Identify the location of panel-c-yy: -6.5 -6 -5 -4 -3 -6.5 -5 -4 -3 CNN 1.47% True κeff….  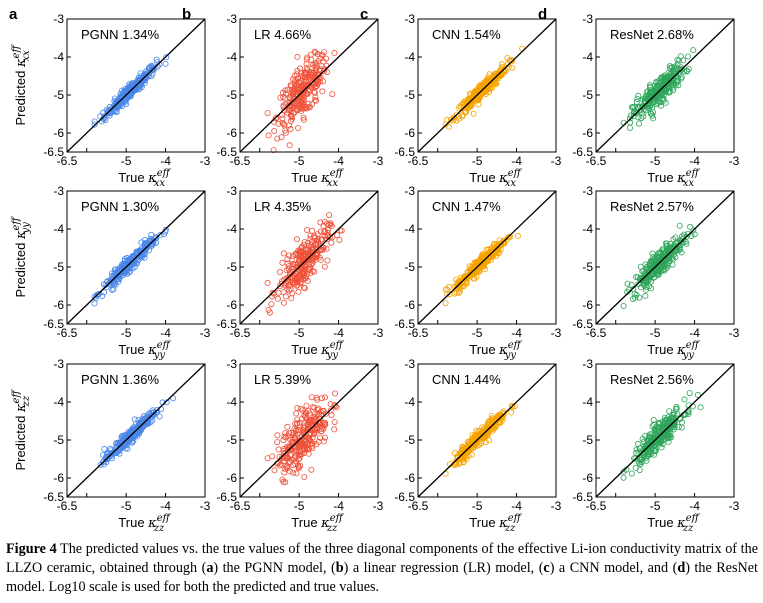
(477, 272).